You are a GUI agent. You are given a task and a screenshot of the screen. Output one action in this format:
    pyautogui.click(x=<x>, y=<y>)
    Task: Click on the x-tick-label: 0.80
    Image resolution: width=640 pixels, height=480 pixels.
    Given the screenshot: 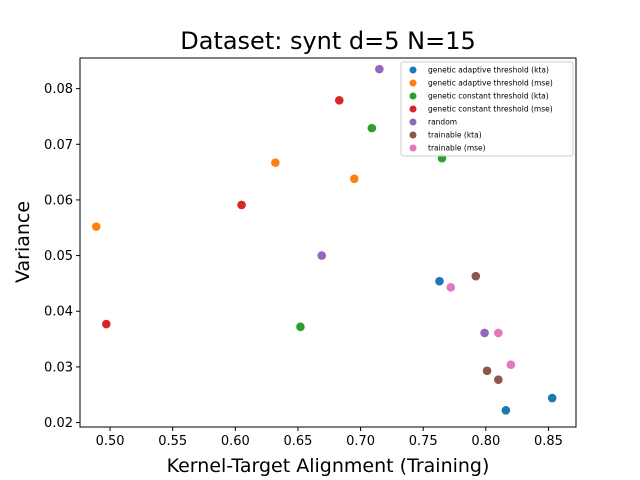 What is the action you would take?
    pyautogui.click(x=485, y=441)
    